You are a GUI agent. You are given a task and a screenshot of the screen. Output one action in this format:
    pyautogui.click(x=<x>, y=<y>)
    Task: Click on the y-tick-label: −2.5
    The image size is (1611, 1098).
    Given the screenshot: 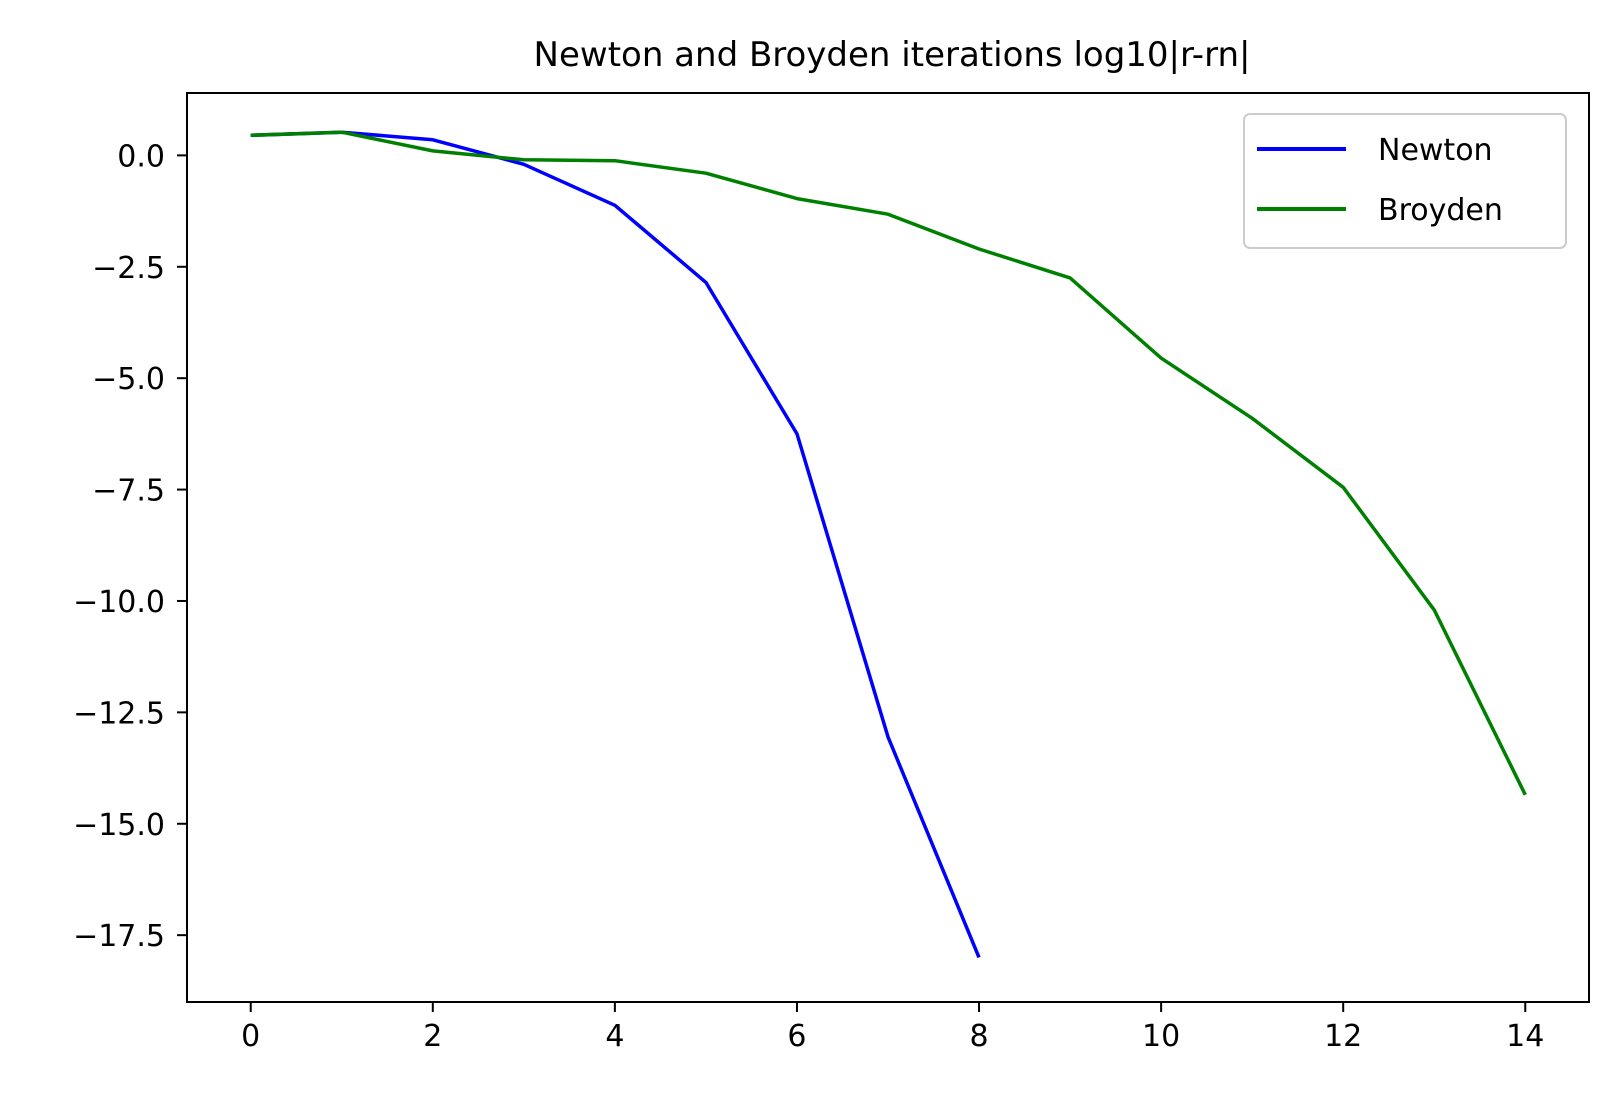 What is the action you would take?
    pyautogui.click(x=128, y=268)
    